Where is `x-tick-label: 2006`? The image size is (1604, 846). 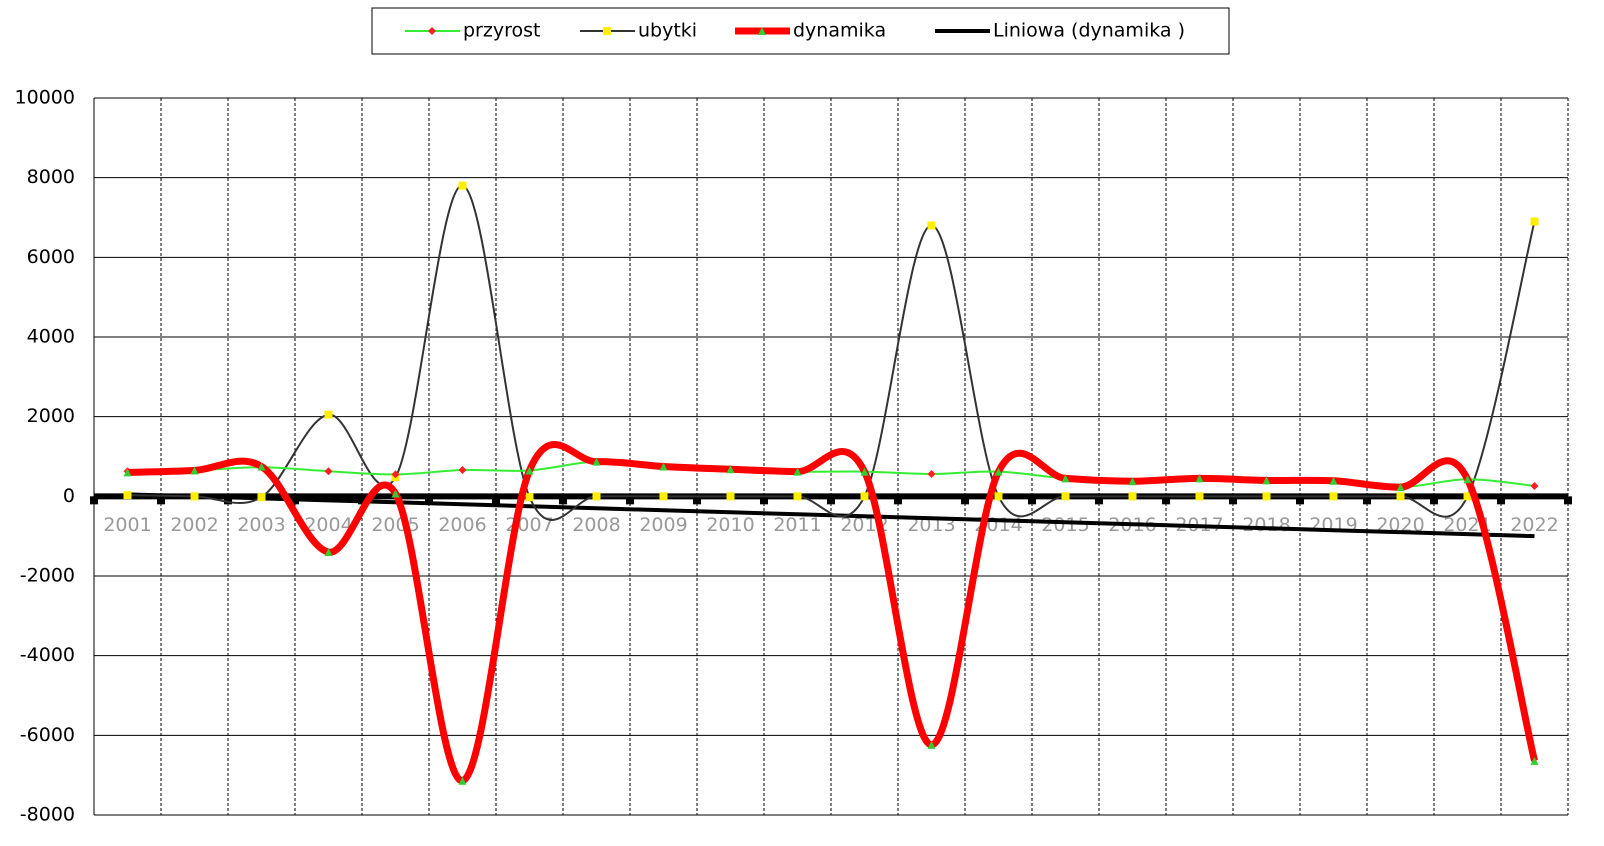 x-tick-label: 2006 is located at coordinates (462, 525).